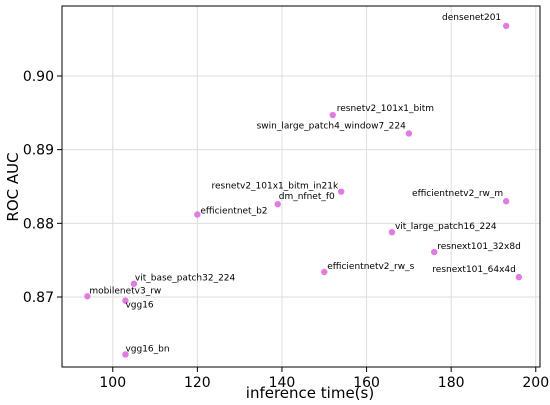  What do you see at coordinates (139, 306) in the screenshot?
I see `data-point-label: vgg16` at bounding box center [139, 306].